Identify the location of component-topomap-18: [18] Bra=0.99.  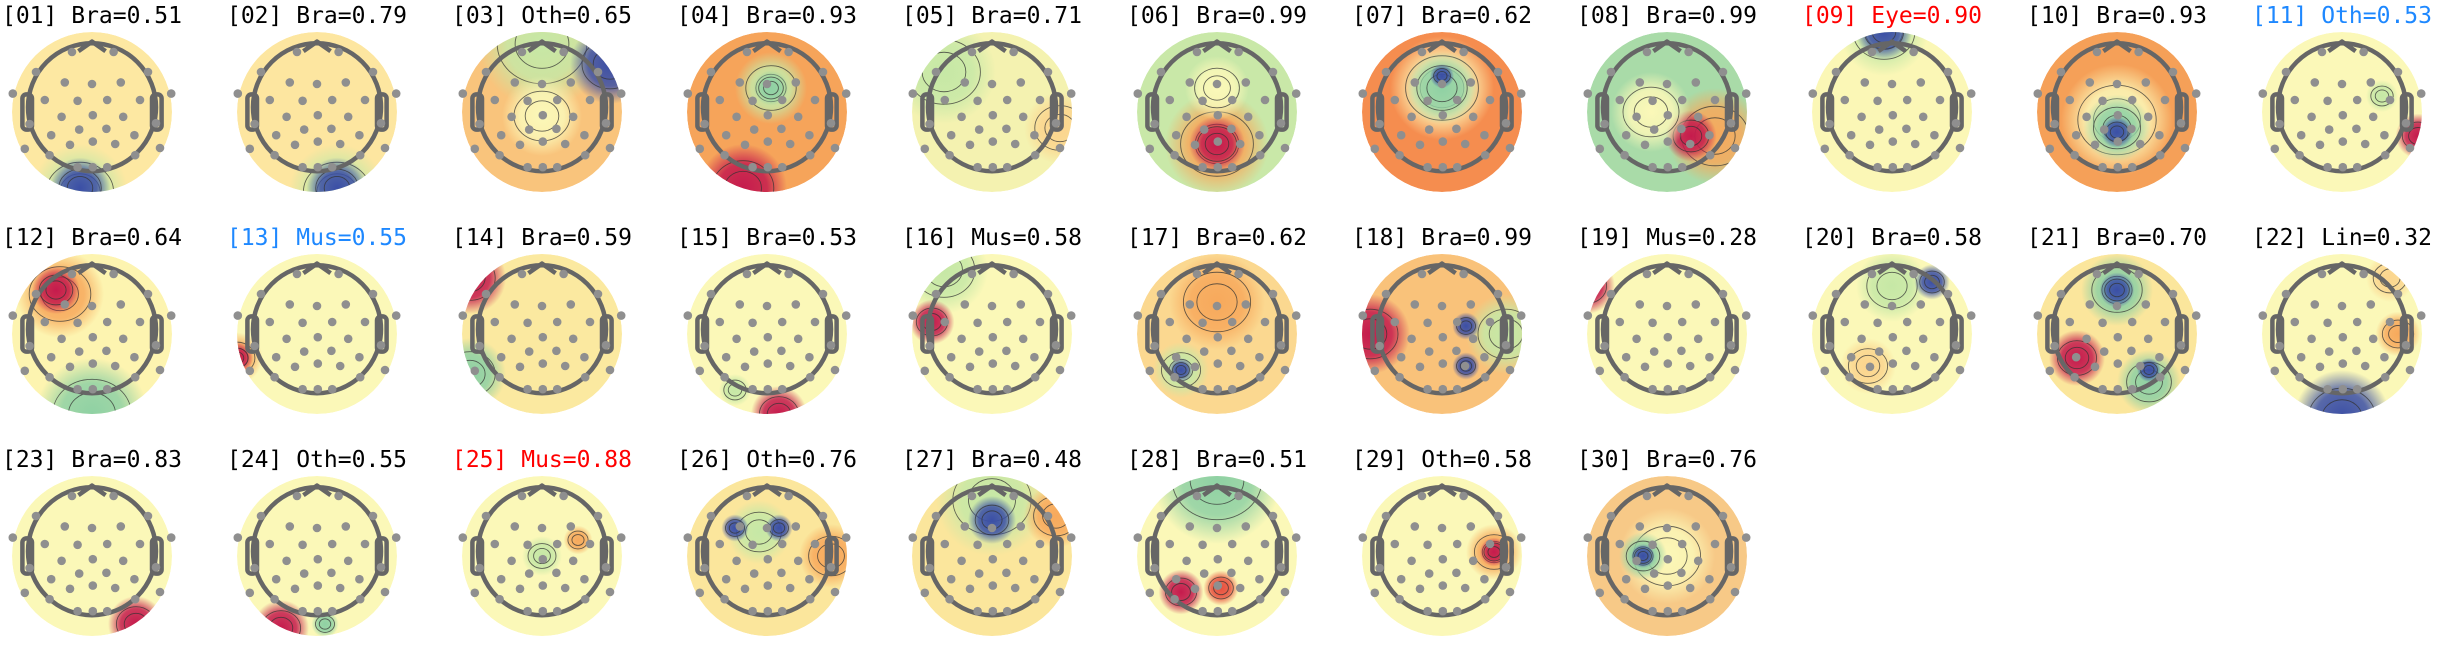
(1442, 319).